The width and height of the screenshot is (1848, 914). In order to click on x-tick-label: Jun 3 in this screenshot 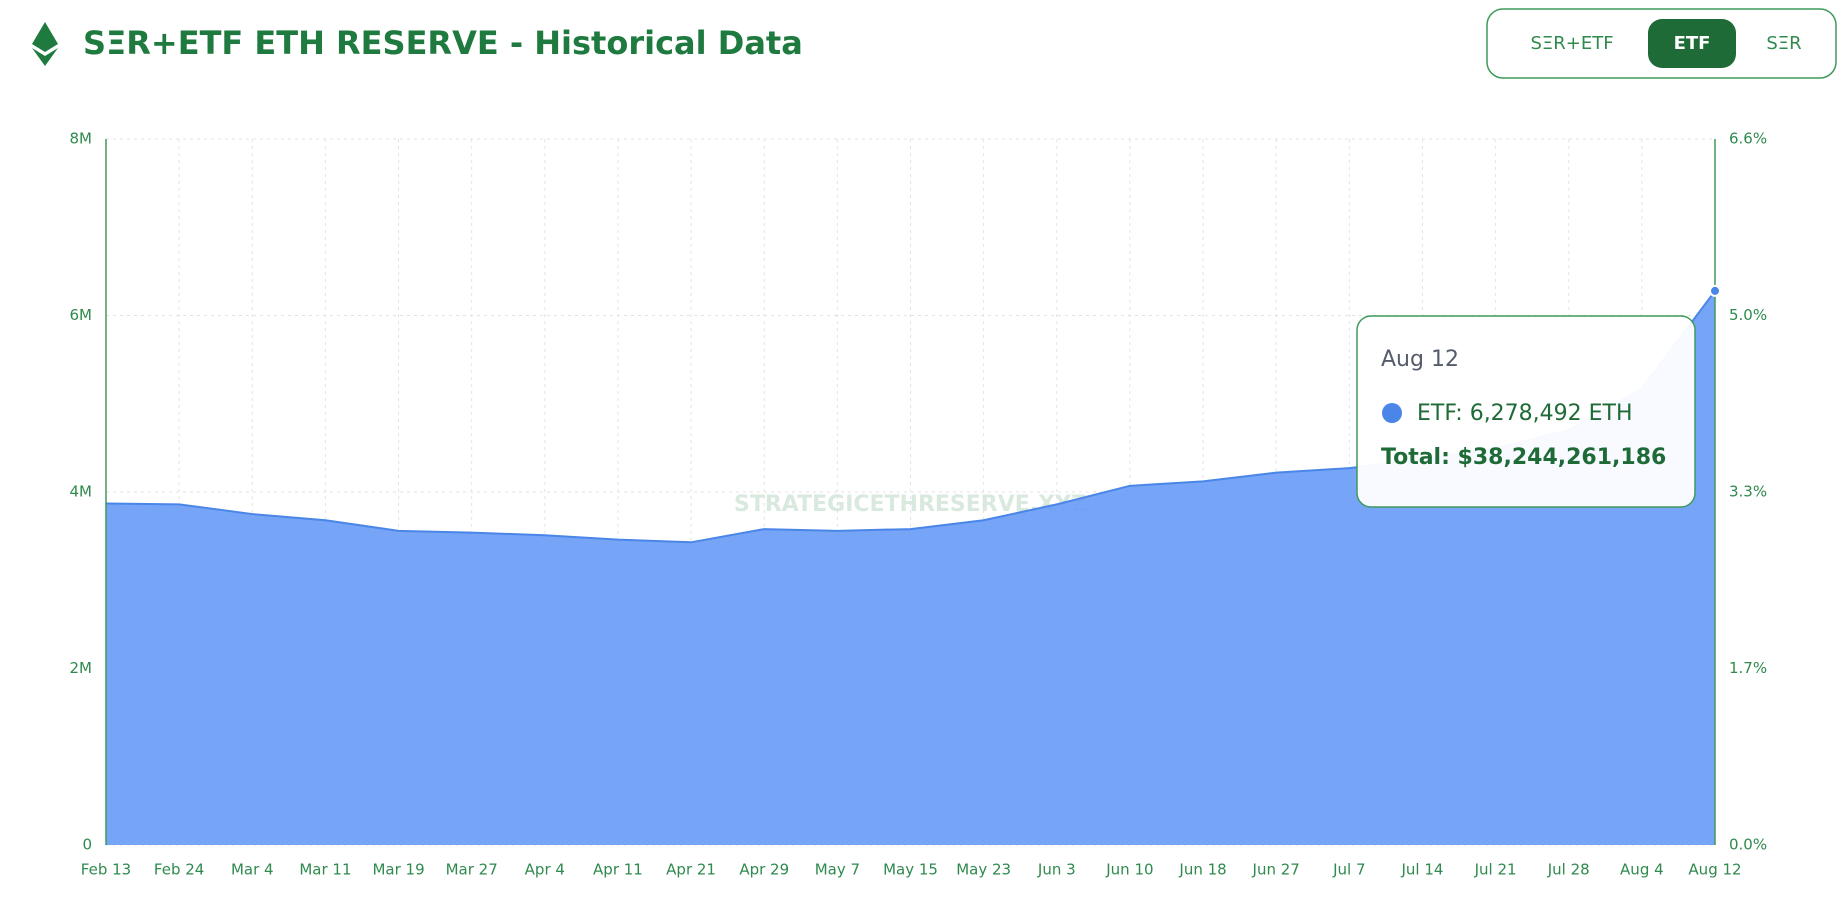, I will do `click(1056, 870)`.